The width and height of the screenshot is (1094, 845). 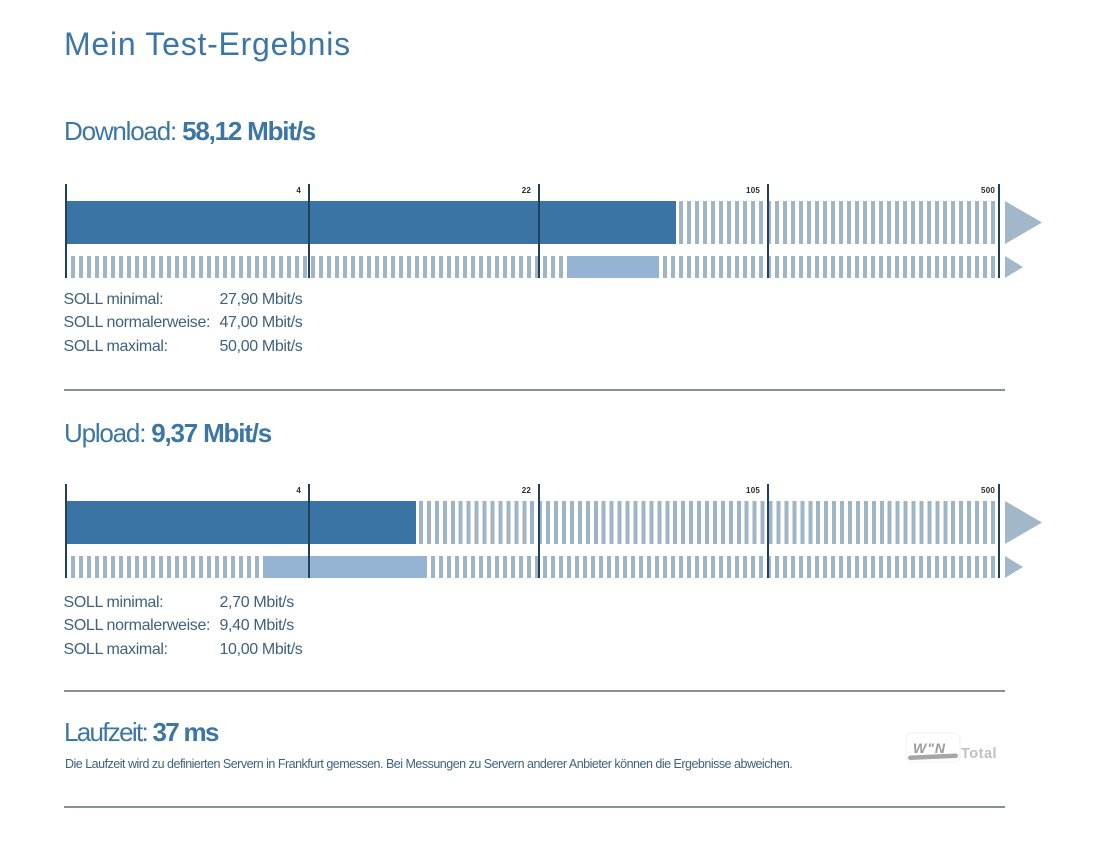 What do you see at coordinates (979, 754) in the screenshot?
I see `svg-text: Total` at bounding box center [979, 754].